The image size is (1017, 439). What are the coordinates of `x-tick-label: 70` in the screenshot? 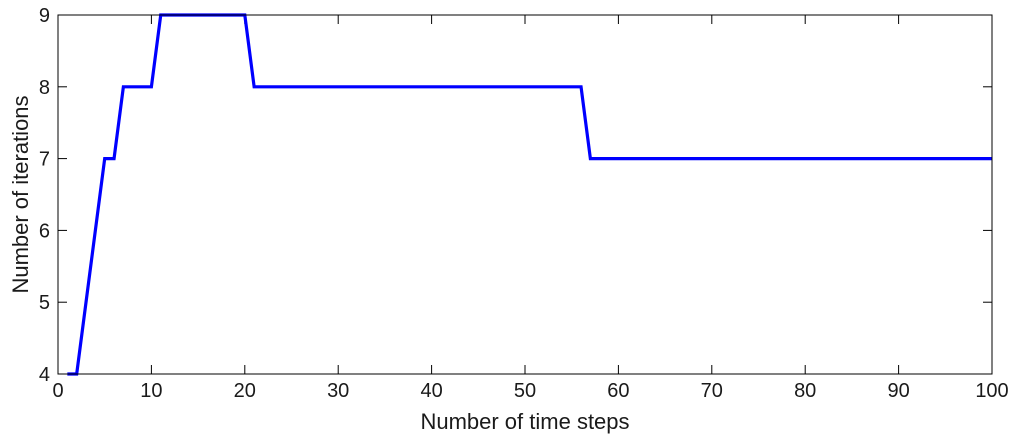 It's located at (712, 391).